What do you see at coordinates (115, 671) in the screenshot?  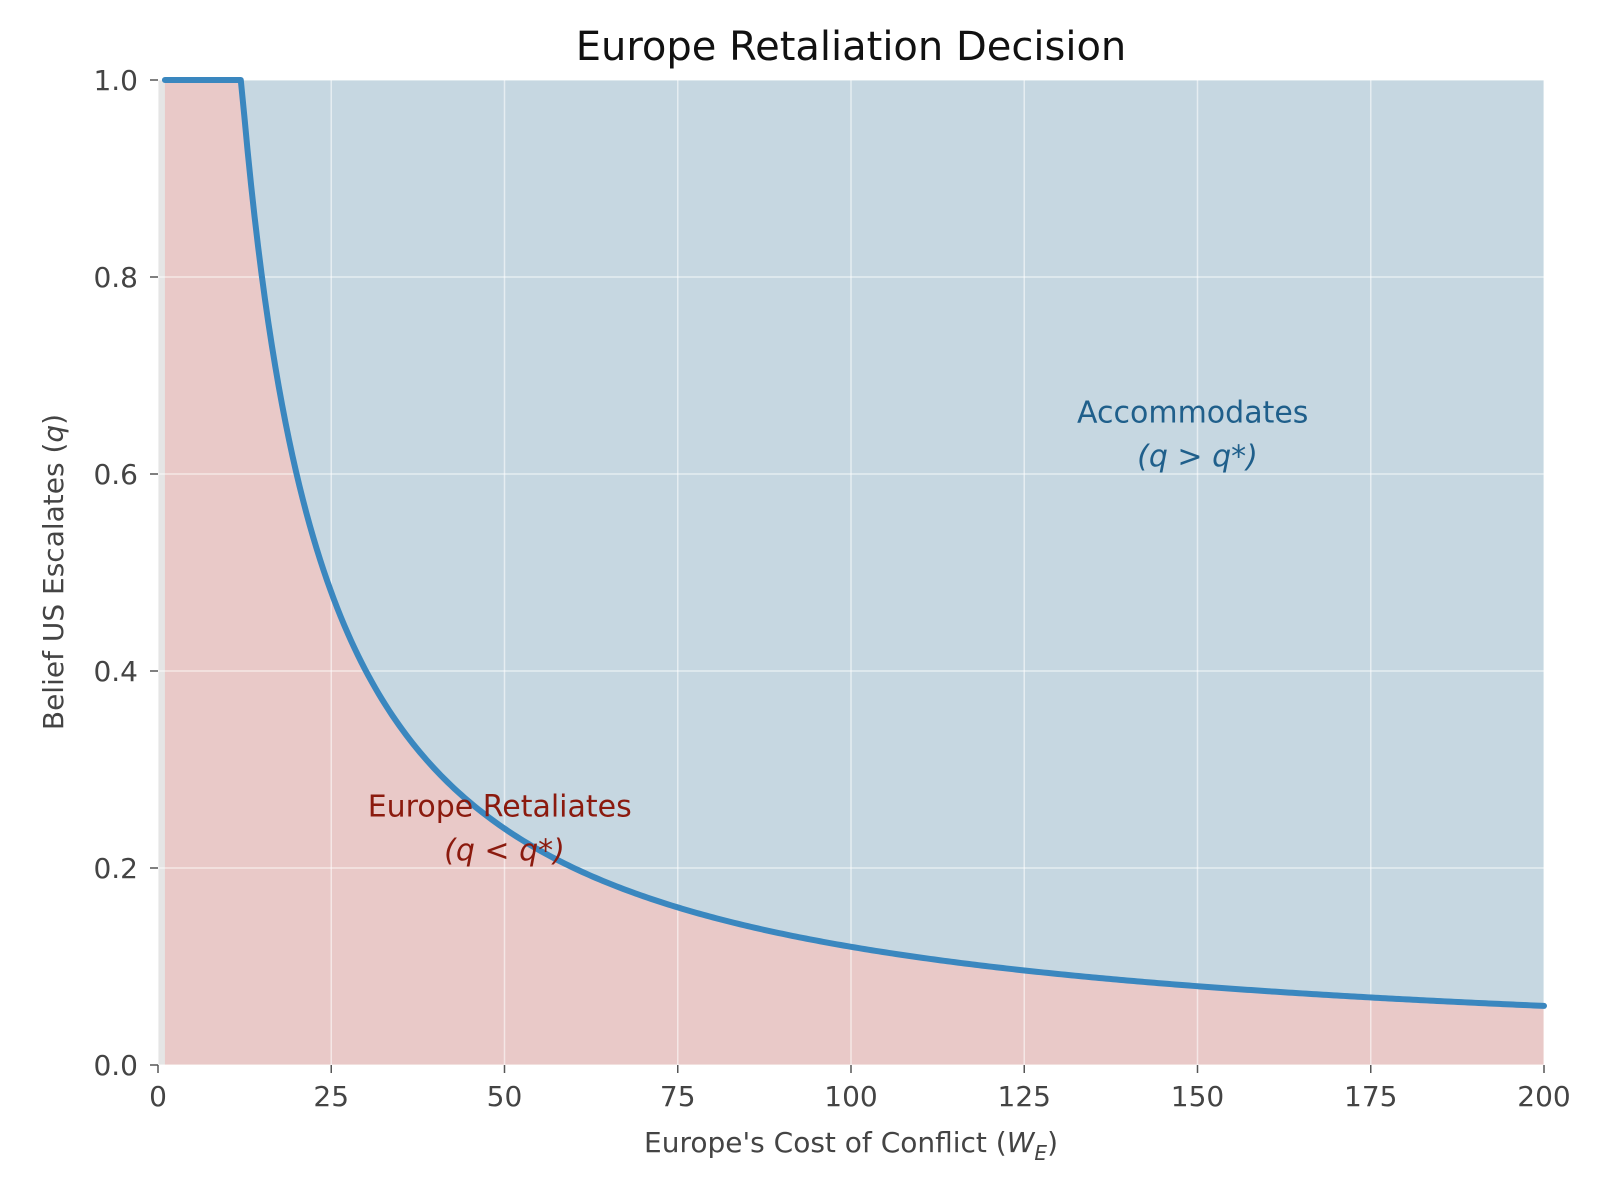 I see `y-tick-label: 0.4` at bounding box center [115, 671].